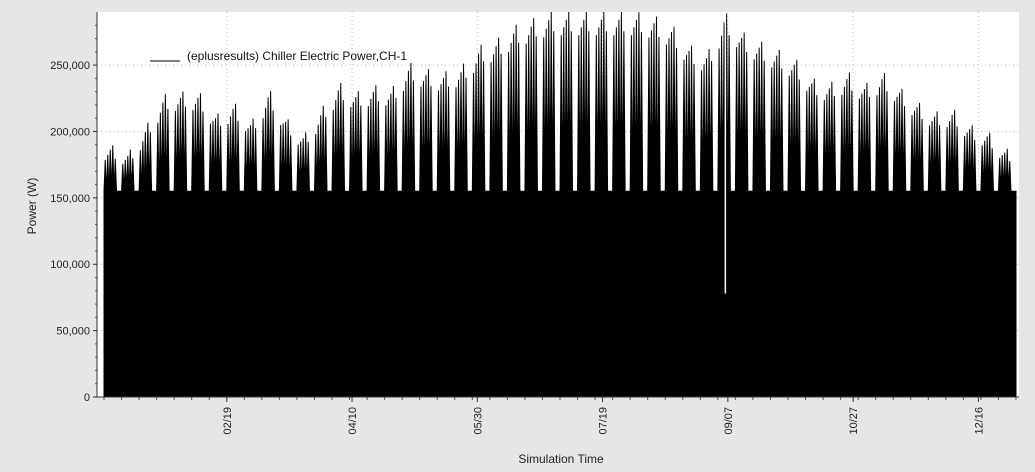 The height and width of the screenshot is (472, 1035). Describe the element at coordinates (70, 66) in the screenshot. I see `y-tick-label: 250,000` at that location.